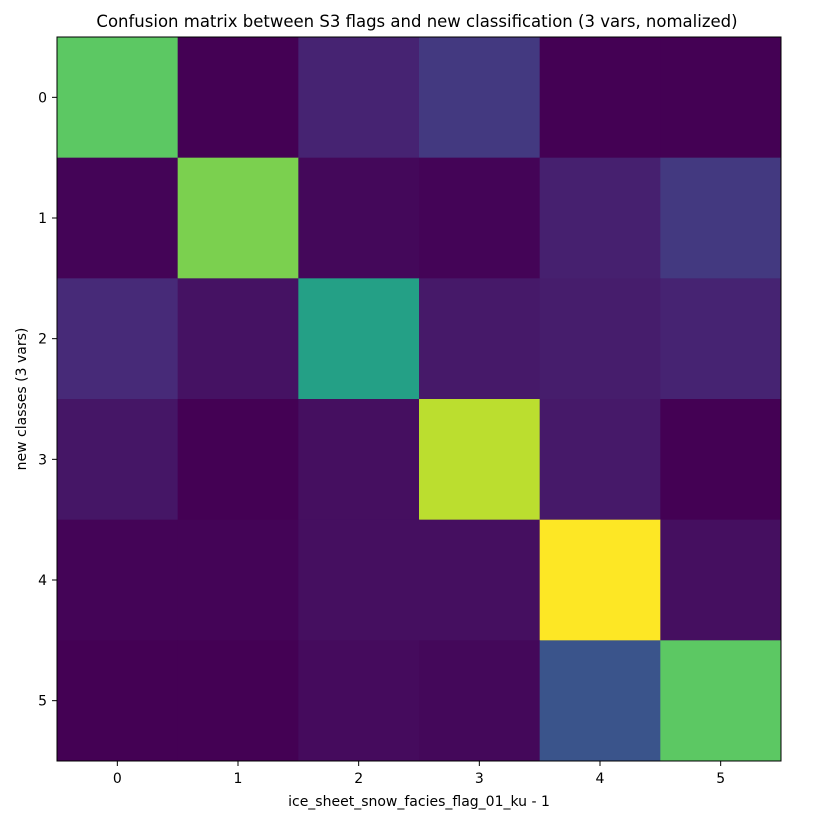 The image size is (820, 823). Describe the element at coordinates (600, 779) in the screenshot. I see `x-tick-label-4: 4` at that location.